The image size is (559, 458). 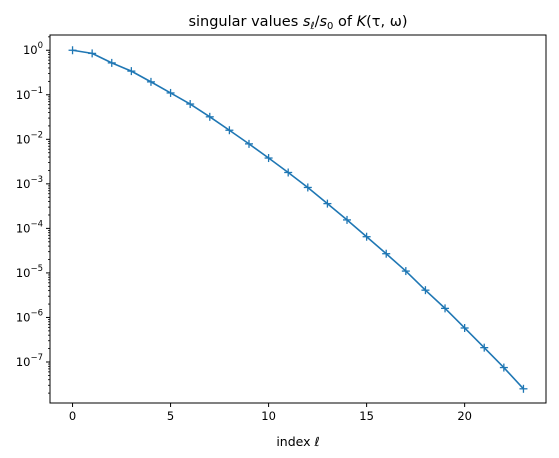 I want to click on y-tick-label: 10⁻⁷, so click(x=29, y=361).